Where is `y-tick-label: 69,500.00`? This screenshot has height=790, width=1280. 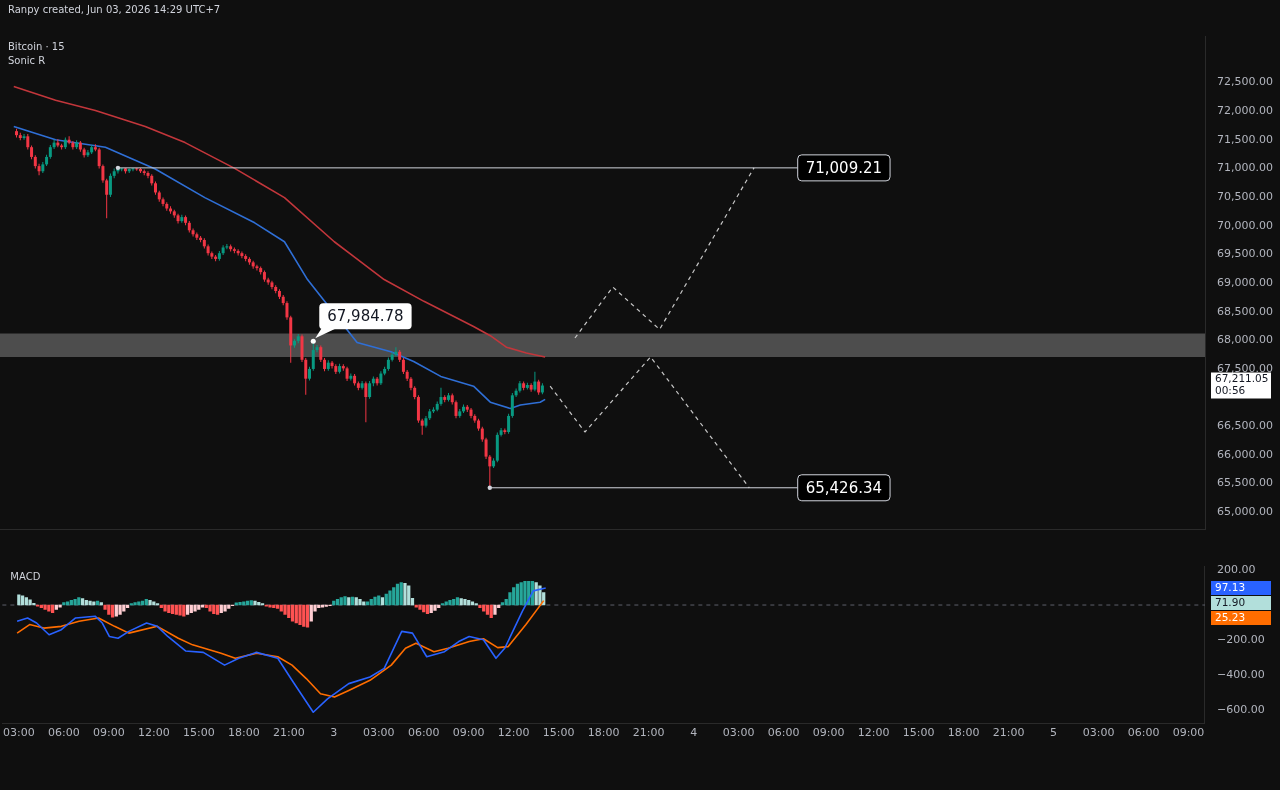 y-tick-label: 69,500.00 is located at coordinates (1245, 254).